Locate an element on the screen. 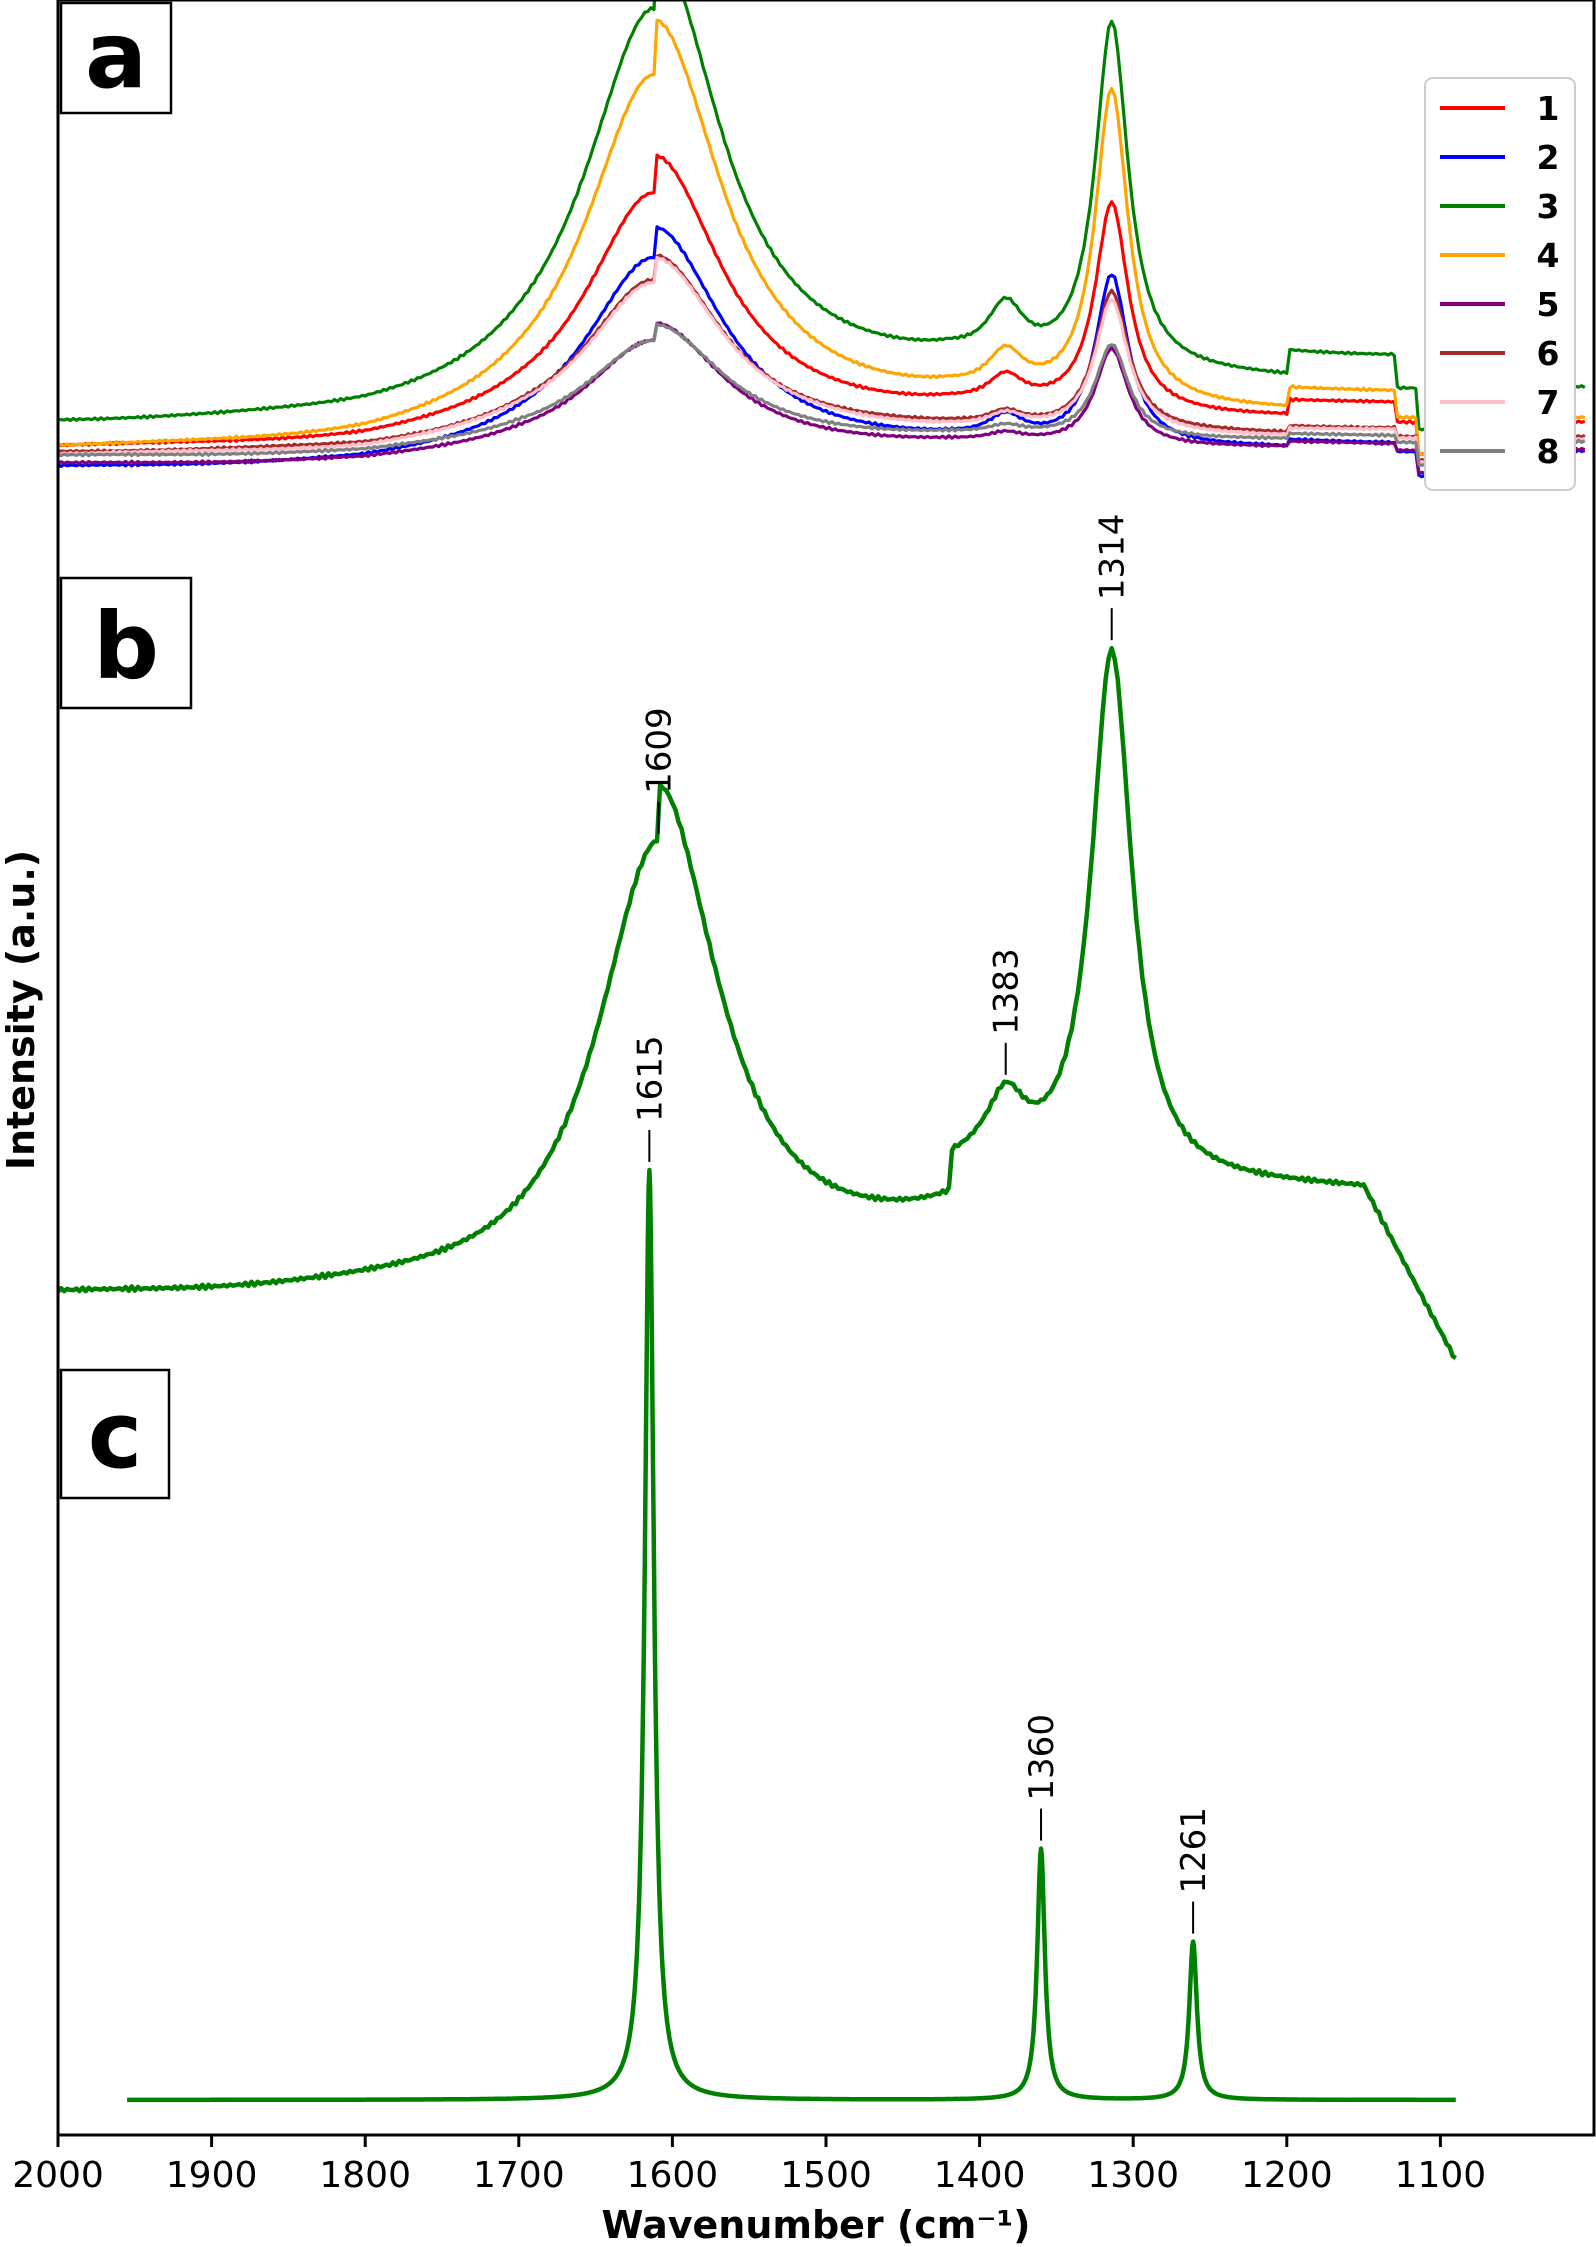 The image size is (1596, 2247). legend-label-5: 5 is located at coordinates (1548, 304).